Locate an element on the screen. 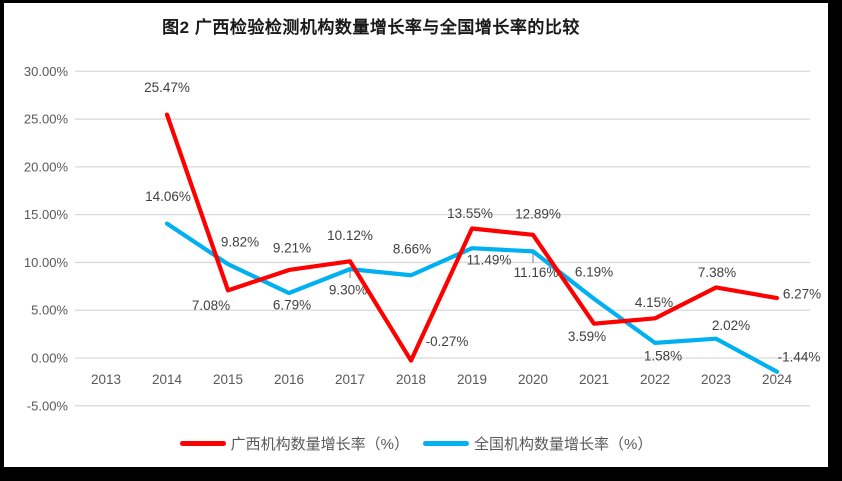  data-label: 7.08% is located at coordinates (211, 305).